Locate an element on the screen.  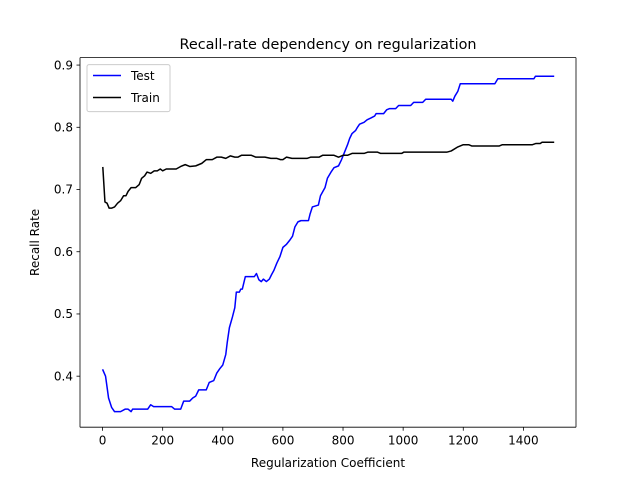
x-tick-label: 0 is located at coordinates (103, 441).